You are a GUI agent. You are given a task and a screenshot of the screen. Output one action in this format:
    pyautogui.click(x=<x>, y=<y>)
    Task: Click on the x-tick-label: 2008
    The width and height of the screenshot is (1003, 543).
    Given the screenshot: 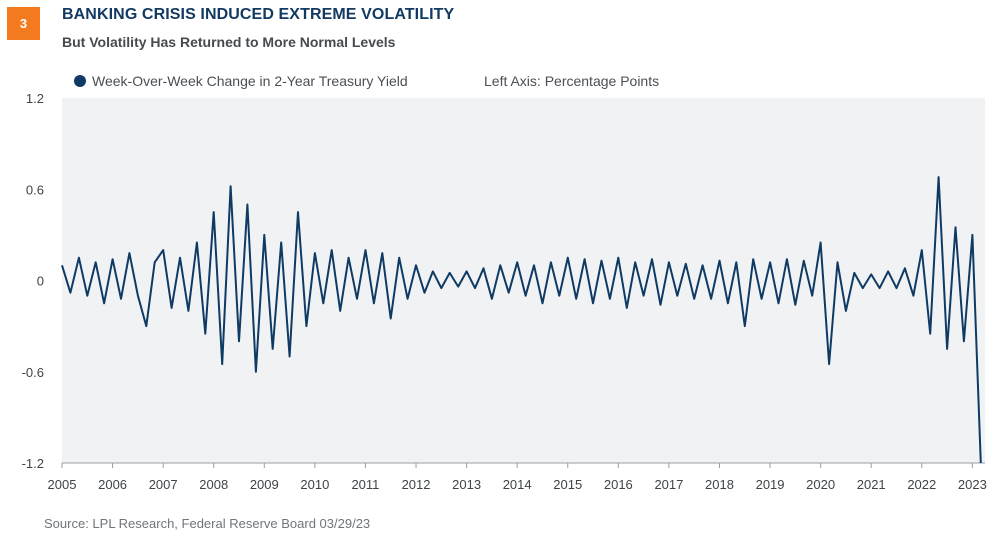 What is the action you would take?
    pyautogui.click(x=213, y=484)
    